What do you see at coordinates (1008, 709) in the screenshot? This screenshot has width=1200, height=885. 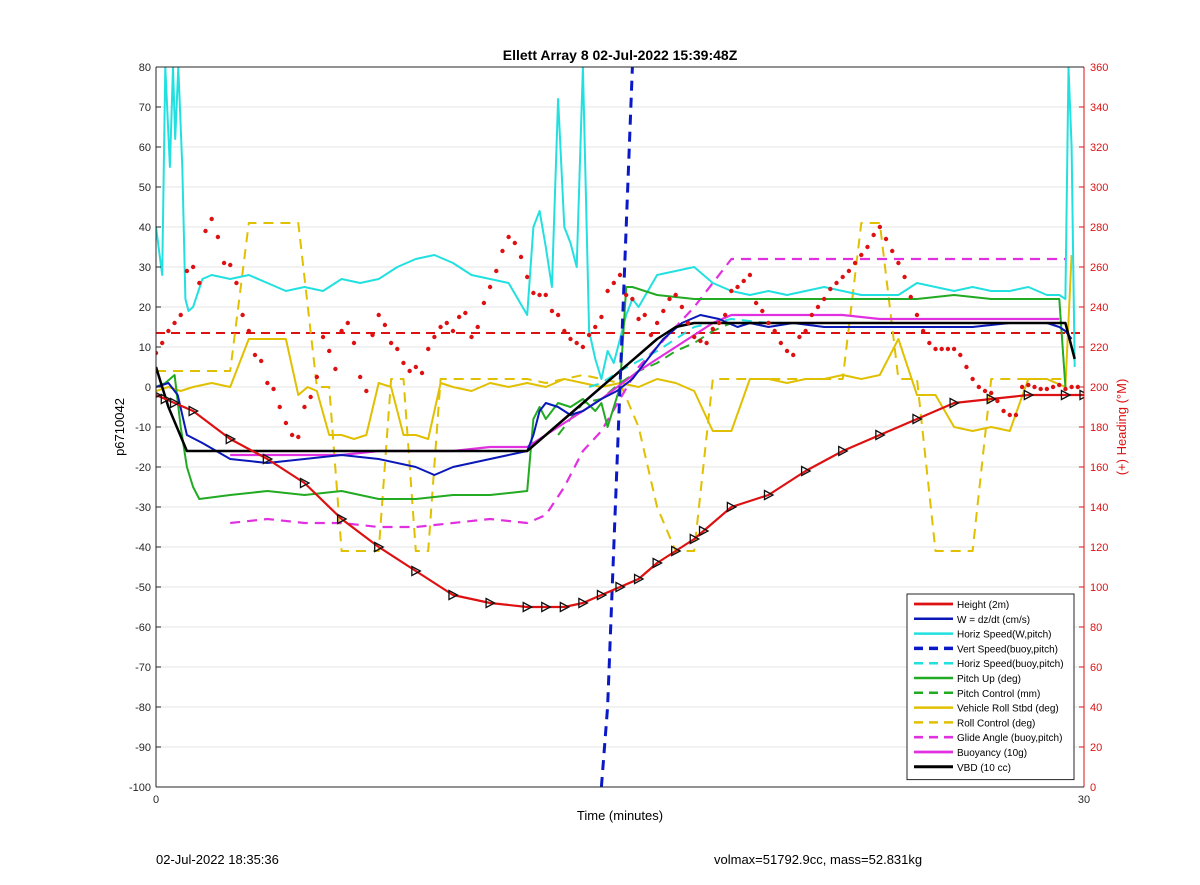 I see `legend-label: Vehicle Roll Stbd (deg)` at bounding box center [1008, 709].